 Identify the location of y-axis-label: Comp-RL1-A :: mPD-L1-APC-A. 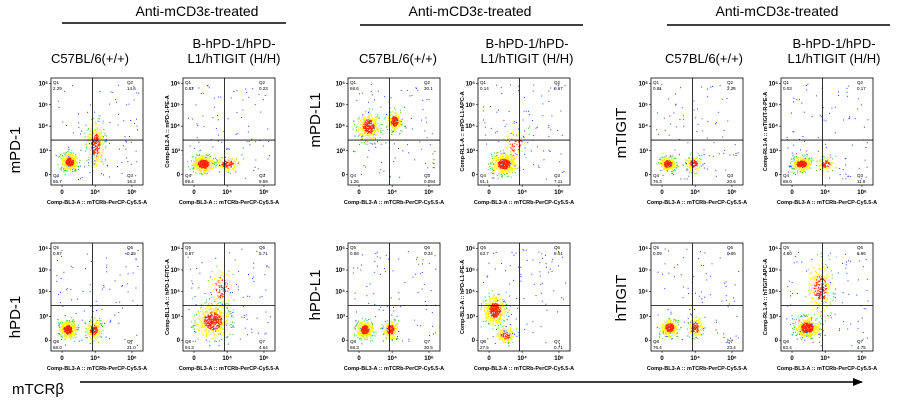
(463, 131).